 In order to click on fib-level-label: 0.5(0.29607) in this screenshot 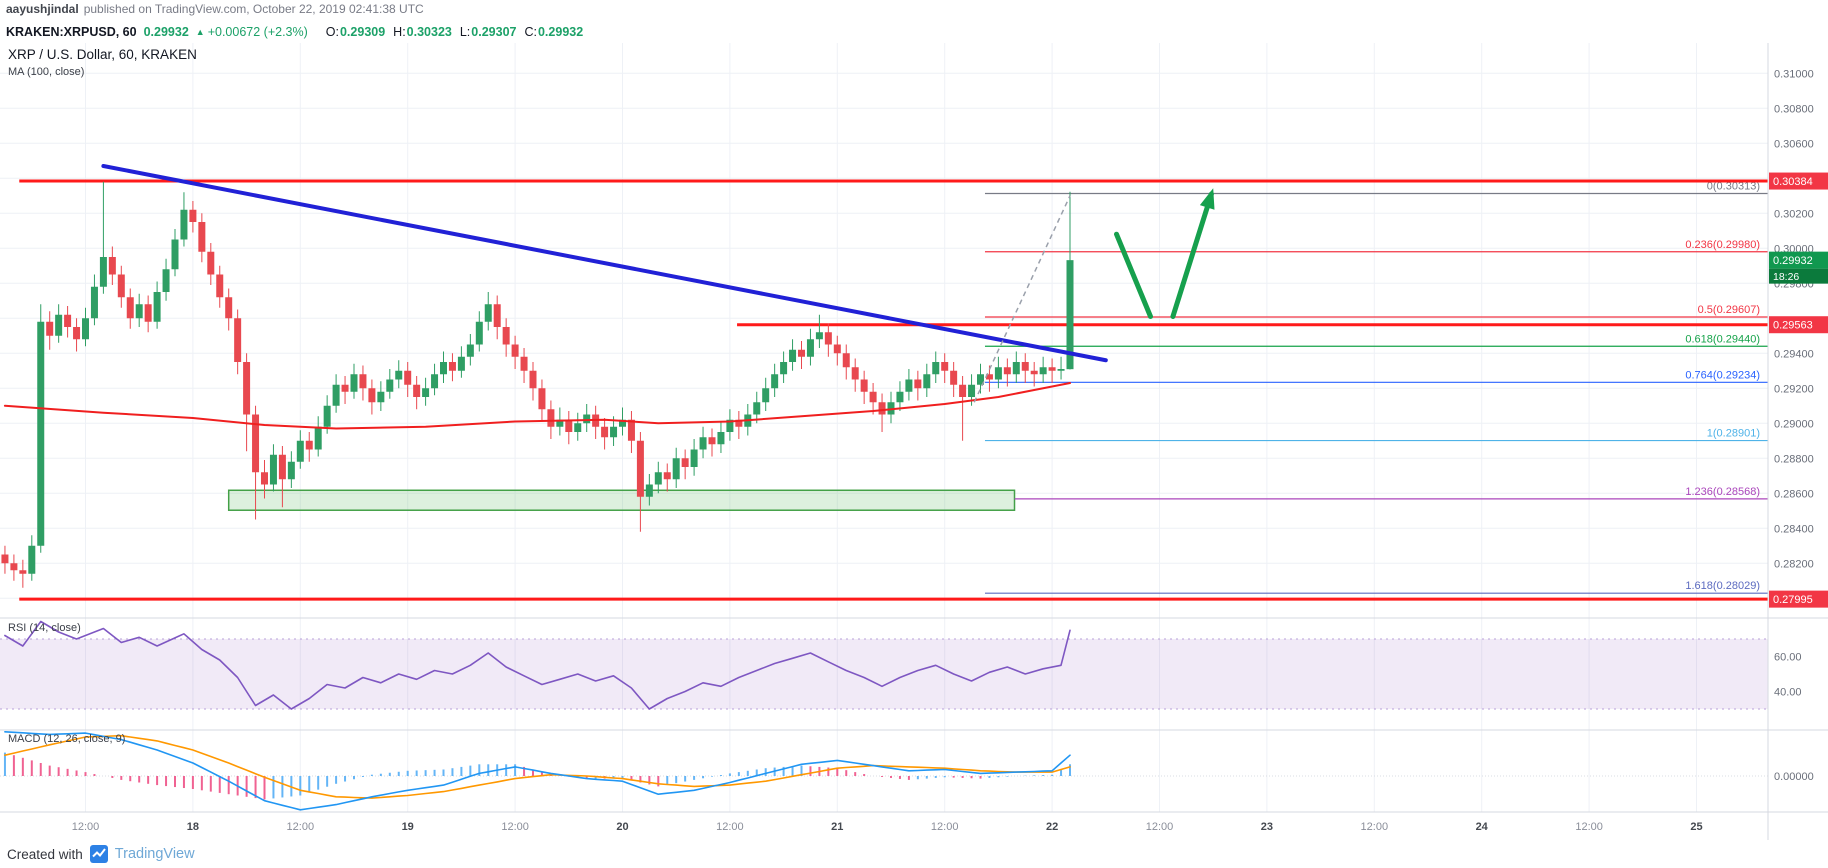, I will do `click(1729, 310)`.